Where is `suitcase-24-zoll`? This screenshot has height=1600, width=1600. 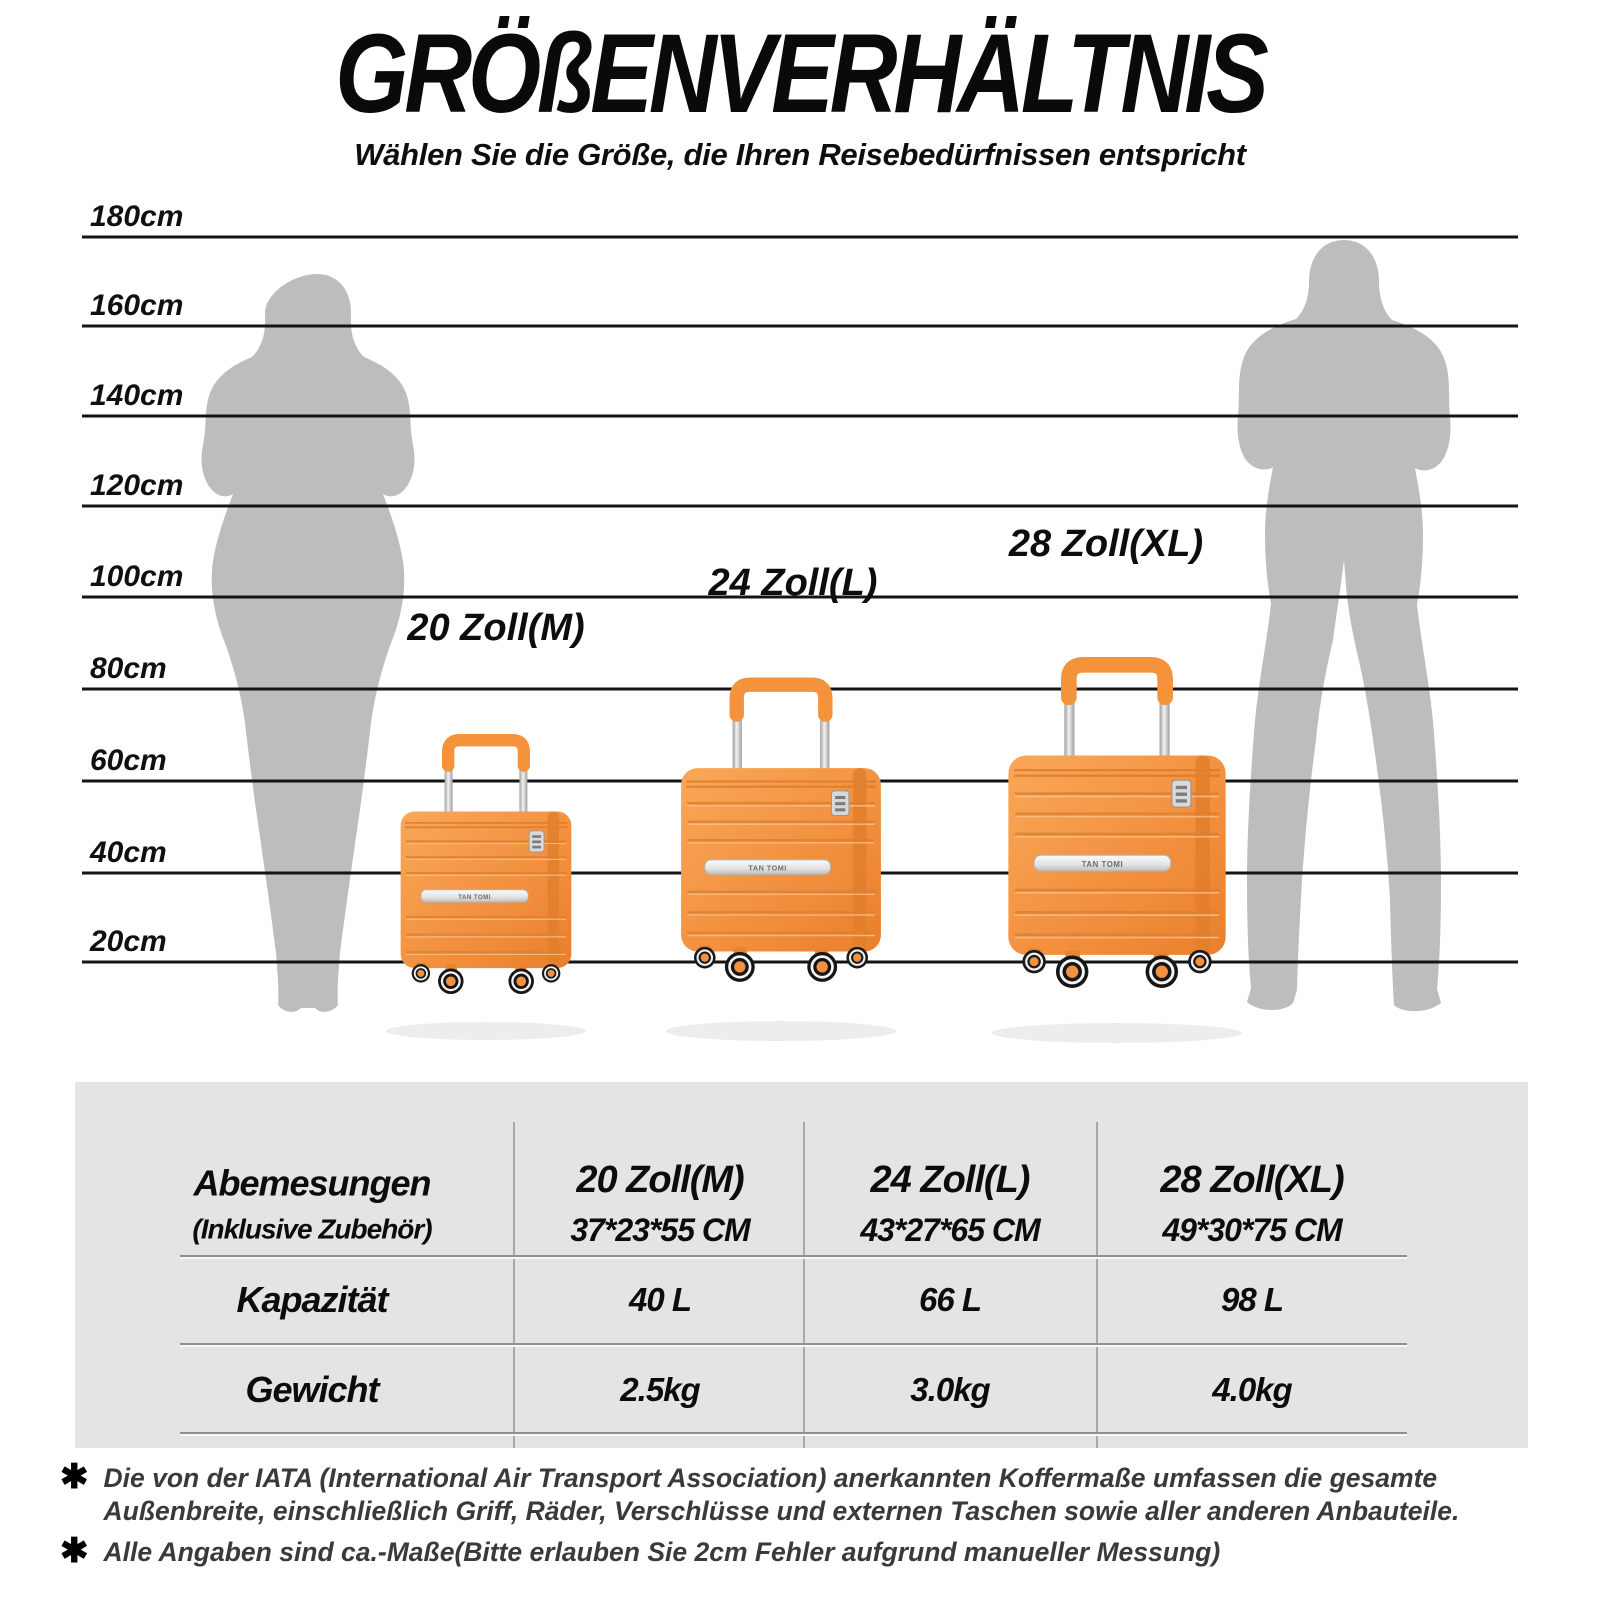
suitcase-24-zoll is located at coordinates (781, 833).